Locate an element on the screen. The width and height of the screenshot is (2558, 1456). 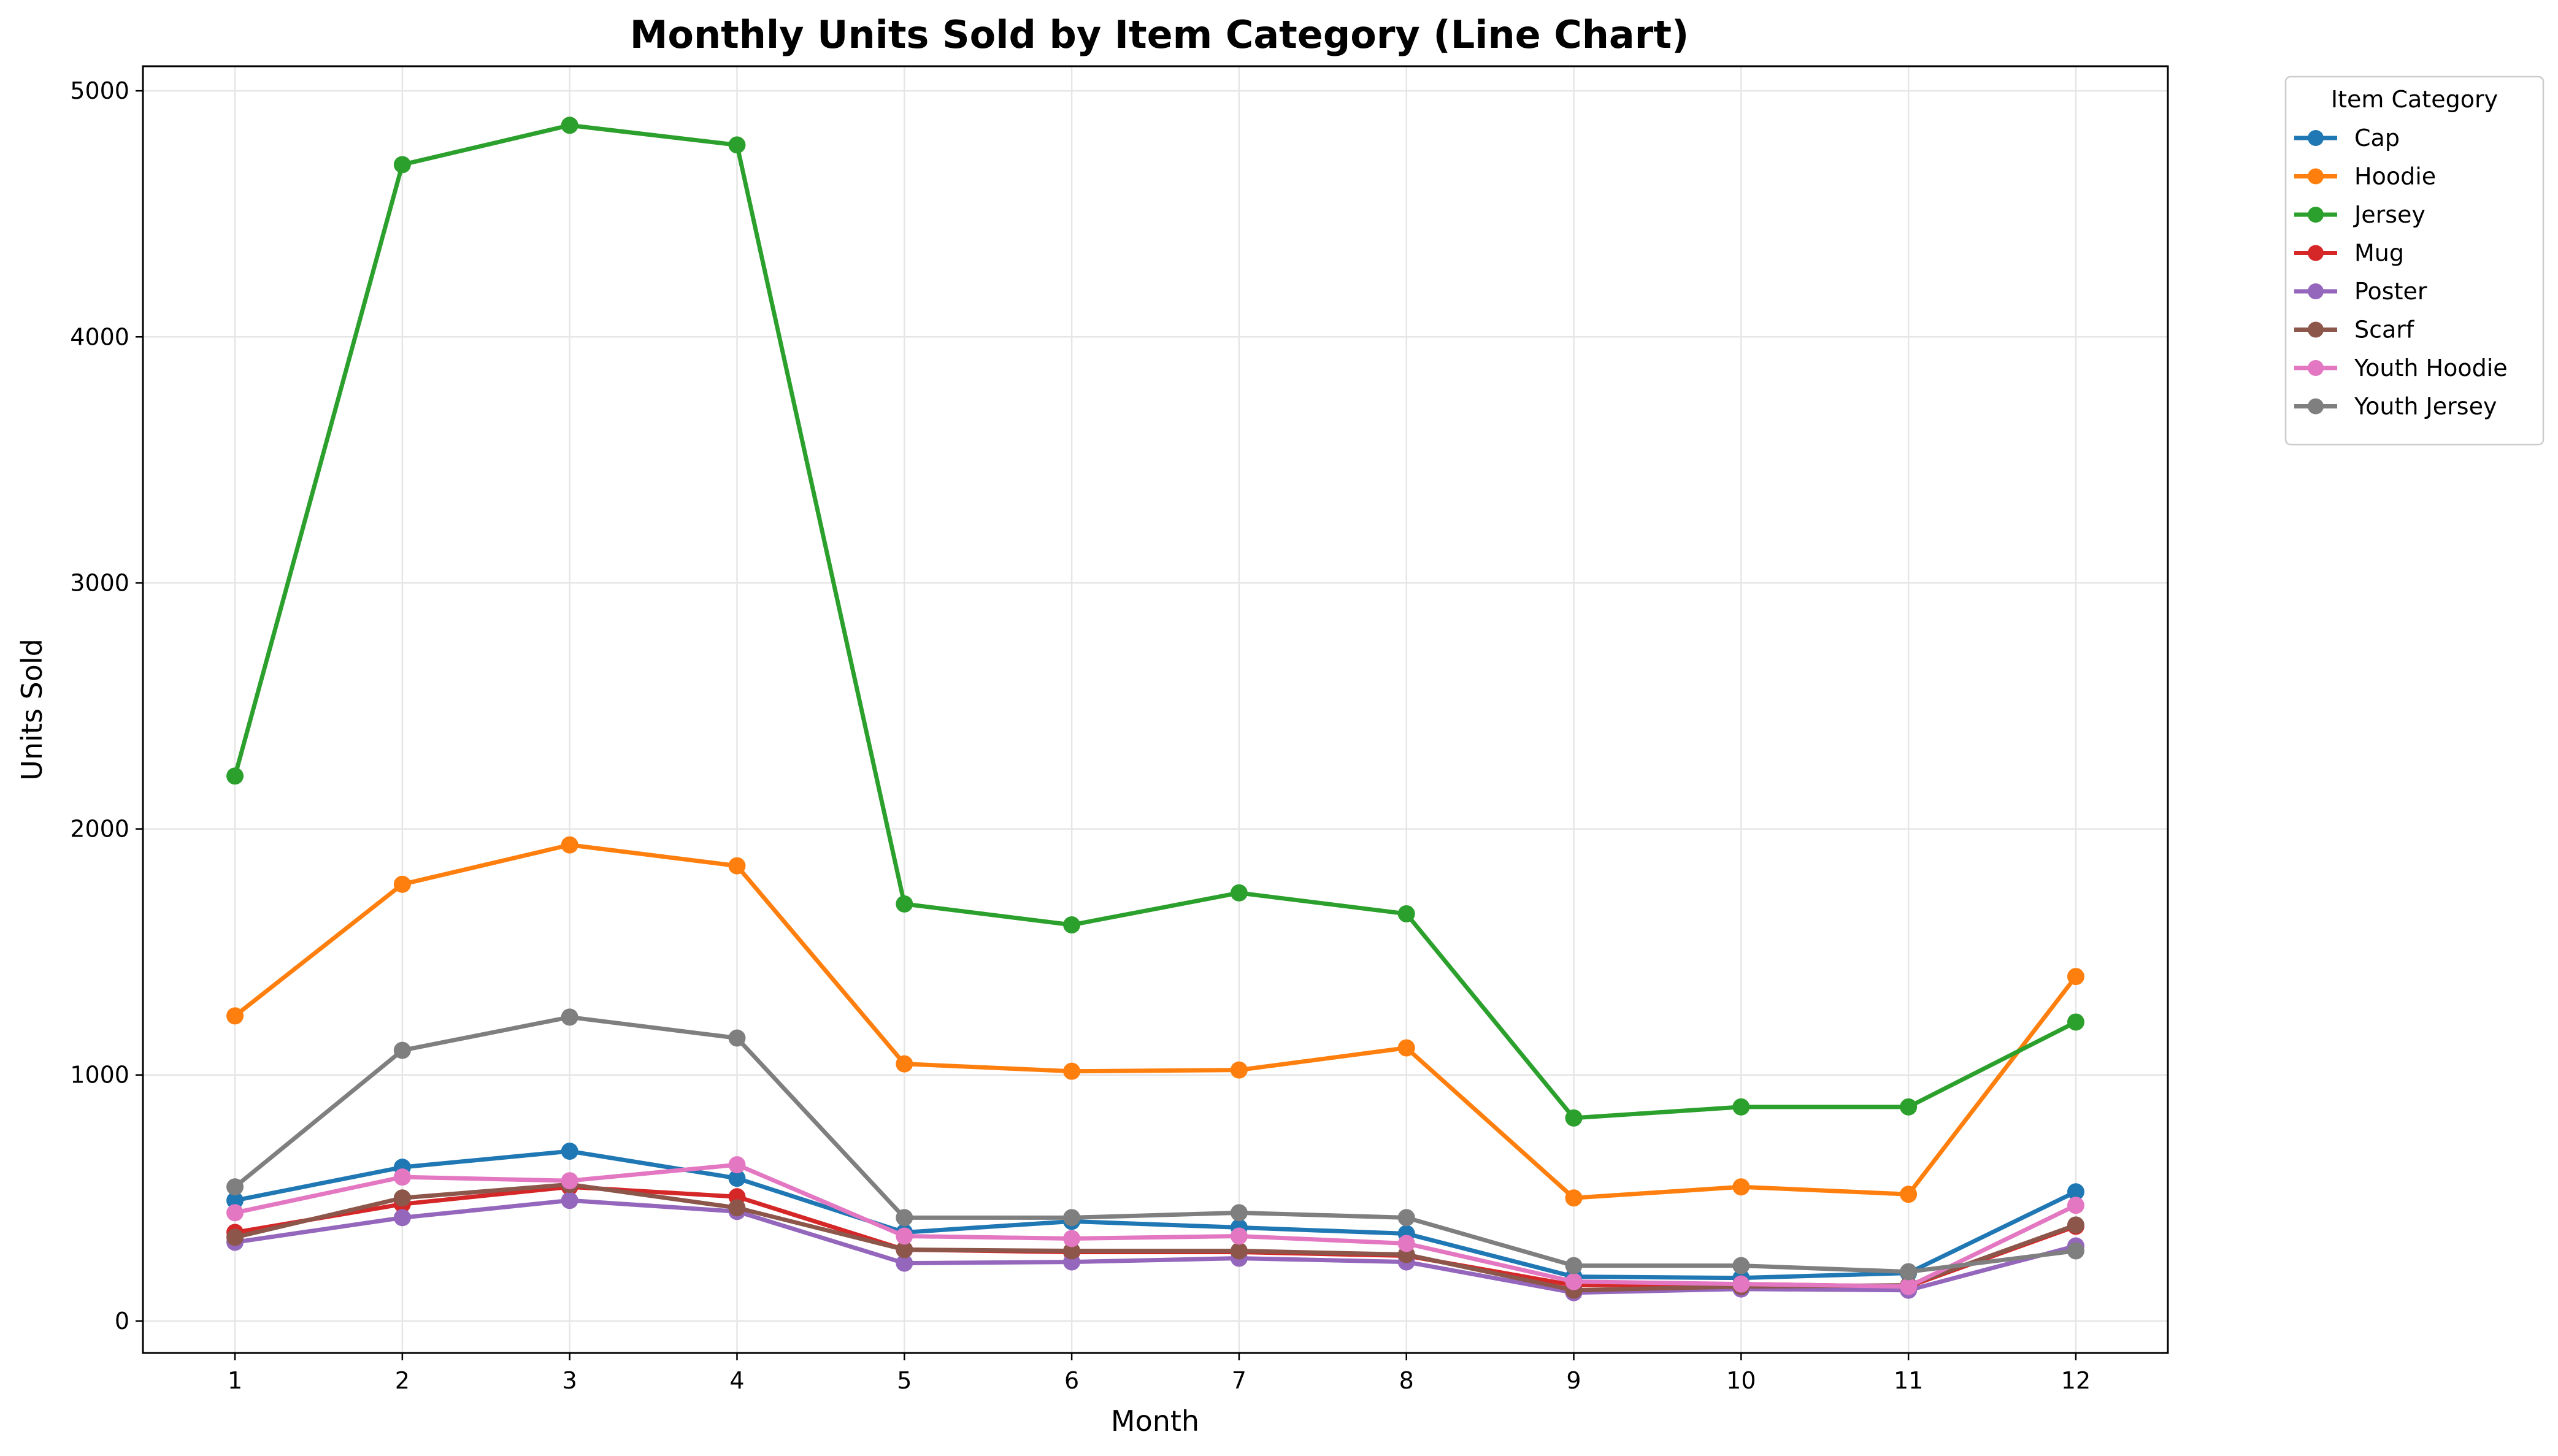
legend-label-youth-jersey: Youth Jersey is located at coordinates (2425, 406).